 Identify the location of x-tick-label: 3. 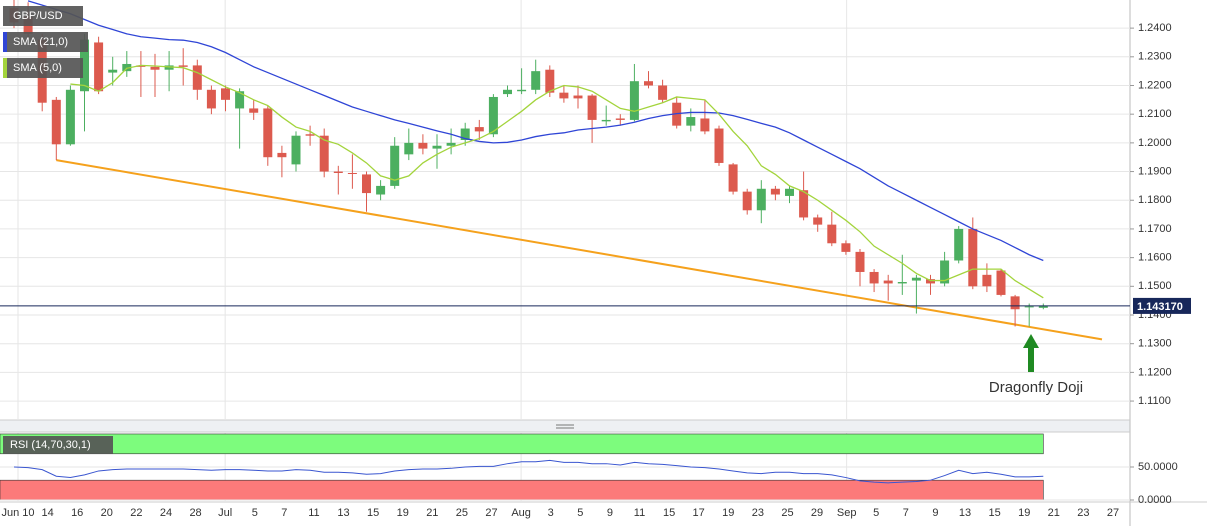
(551, 513).